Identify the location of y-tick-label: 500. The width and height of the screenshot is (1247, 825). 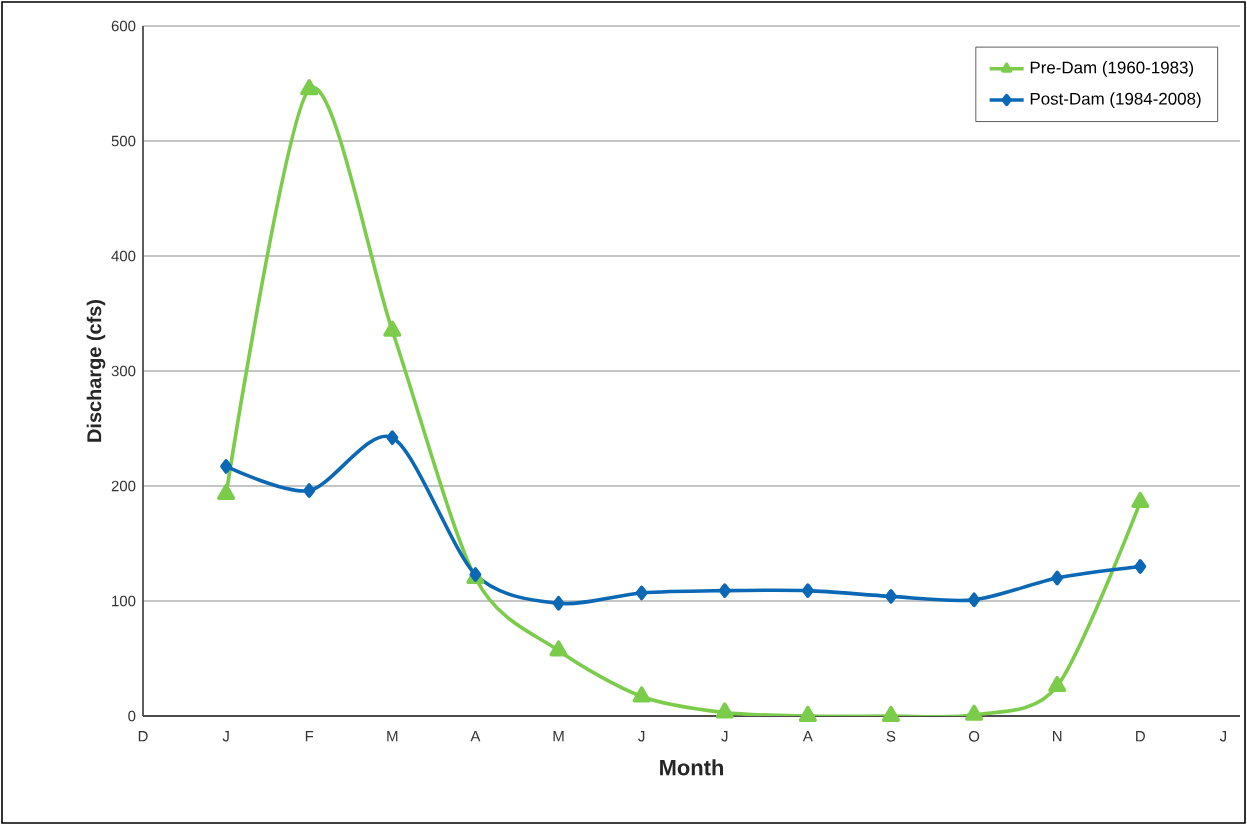
(123, 141).